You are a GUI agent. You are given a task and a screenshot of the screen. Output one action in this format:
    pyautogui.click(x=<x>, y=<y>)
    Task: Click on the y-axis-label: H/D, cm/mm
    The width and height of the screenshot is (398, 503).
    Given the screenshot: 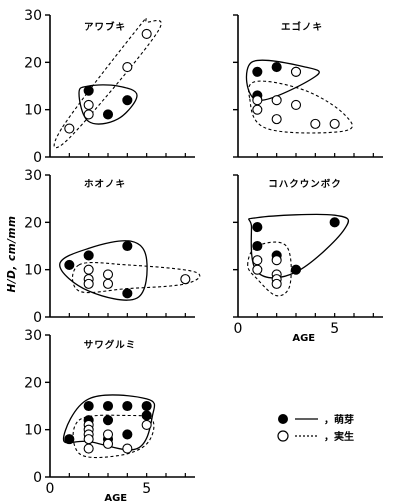 What is the action you would take?
    pyautogui.click(x=12, y=254)
    